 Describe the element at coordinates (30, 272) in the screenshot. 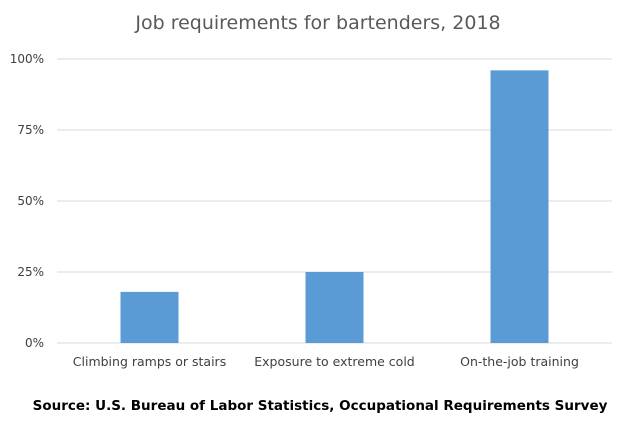

I see `y-tick-label: 25%` at that location.